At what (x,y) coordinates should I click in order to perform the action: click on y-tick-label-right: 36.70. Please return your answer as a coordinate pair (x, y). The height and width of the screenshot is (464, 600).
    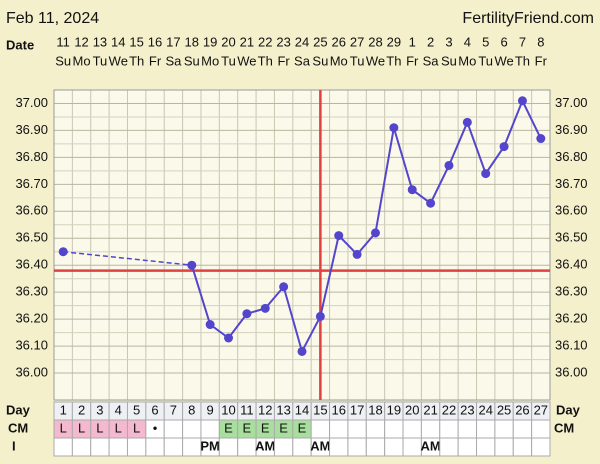
    Looking at the image, I should click on (571, 183).